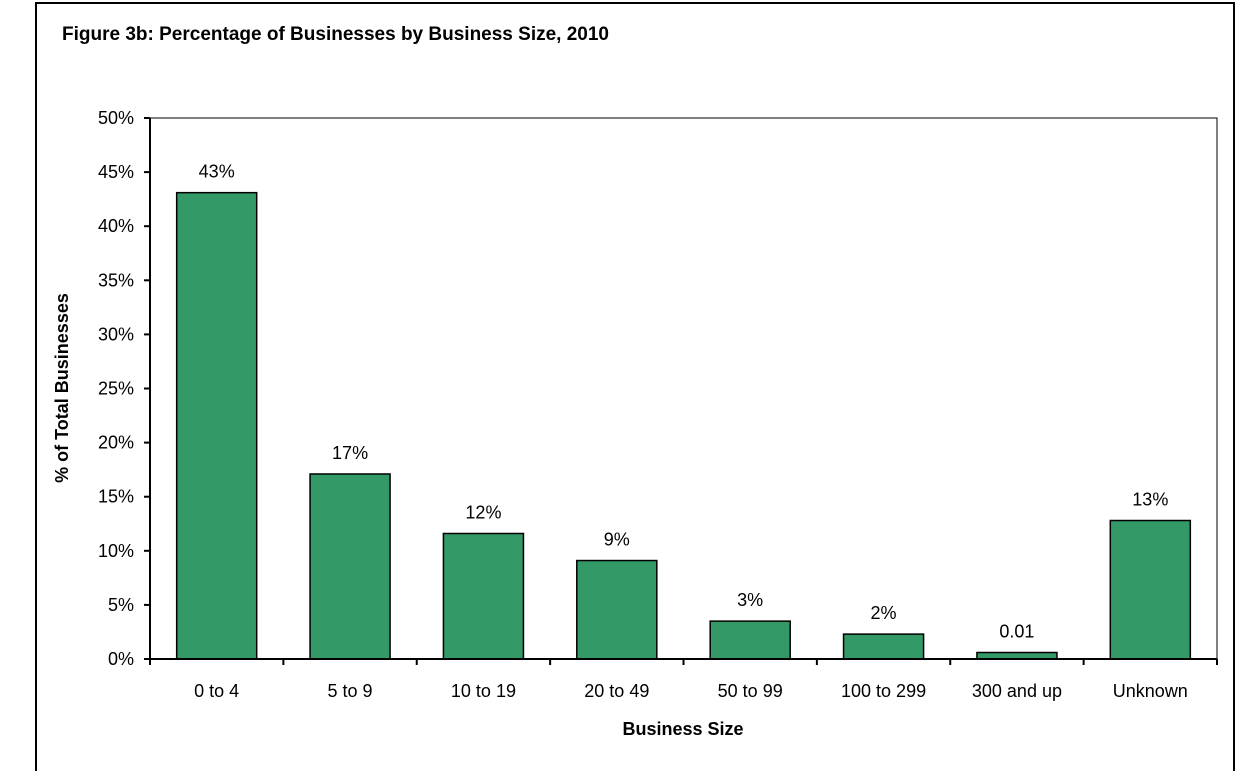 This screenshot has width=1241, height=771. What do you see at coordinates (62, 388) in the screenshot?
I see `y-axis-title: % of Total Businesses` at bounding box center [62, 388].